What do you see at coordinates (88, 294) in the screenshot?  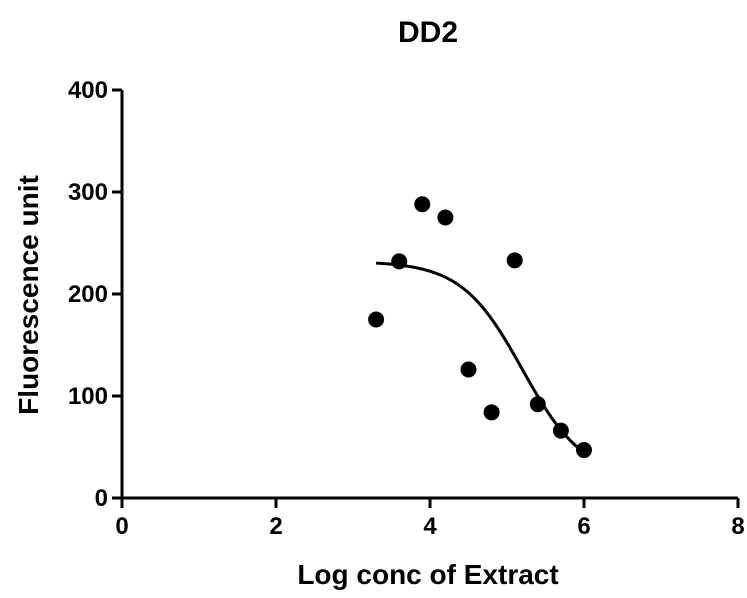 I see `y-tick-label: 200` at bounding box center [88, 294].